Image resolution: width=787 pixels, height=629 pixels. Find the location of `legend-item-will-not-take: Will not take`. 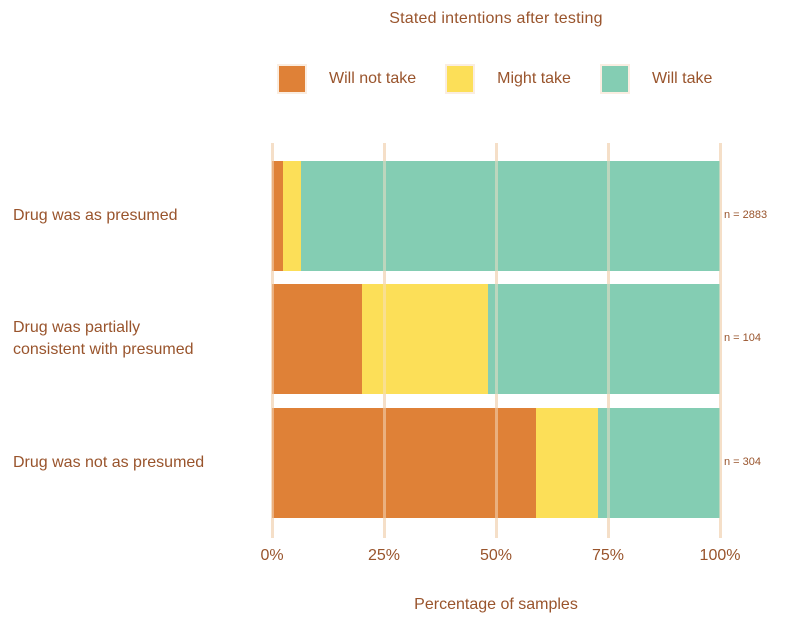

legend-item-will-not-take: Will not take is located at coordinates (347, 79).